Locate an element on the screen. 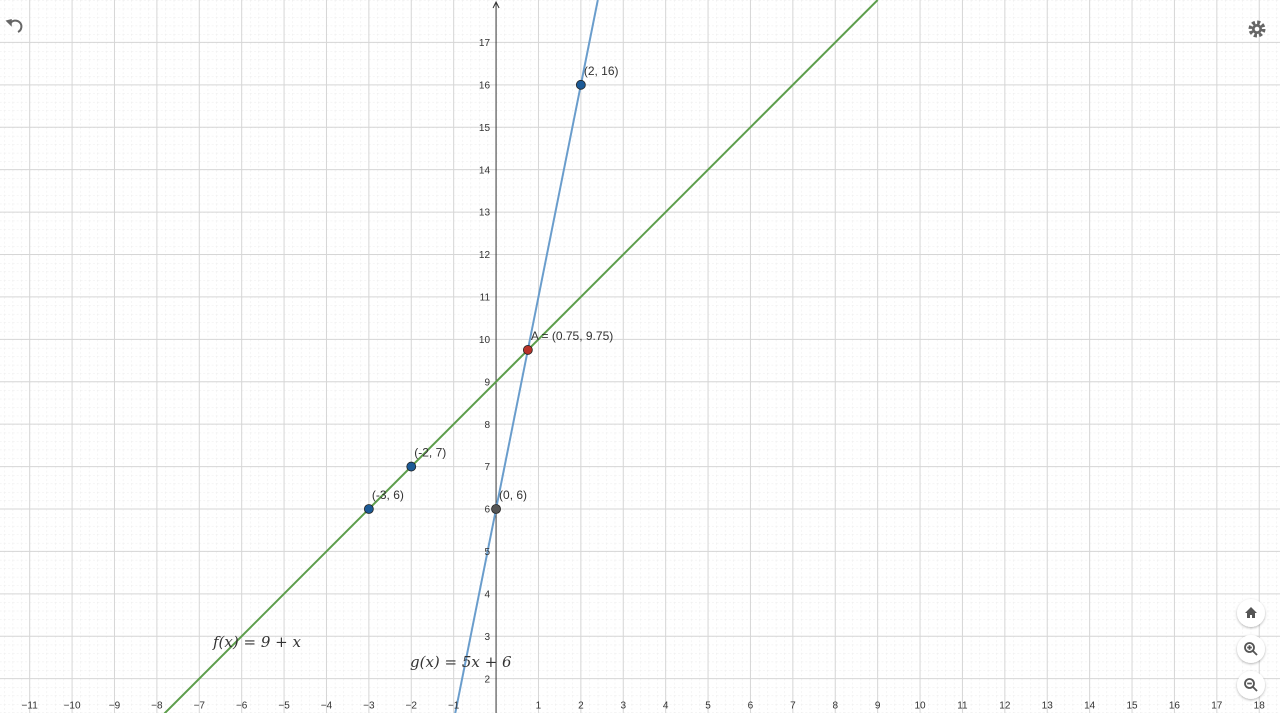  x-tick-label: 9 is located at coordinates (878, 706).